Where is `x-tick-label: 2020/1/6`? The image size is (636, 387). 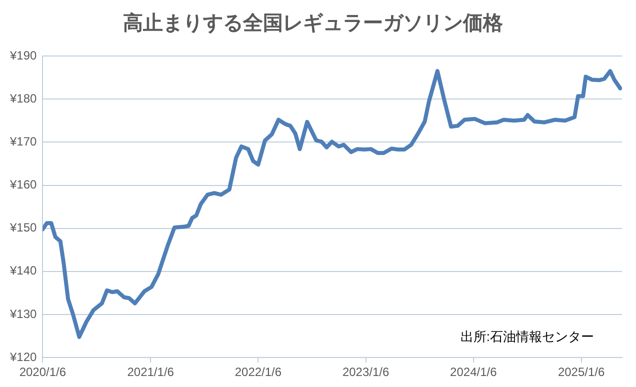 x-tick-label: 2020/1/6 is located at coordinates (42, 372).